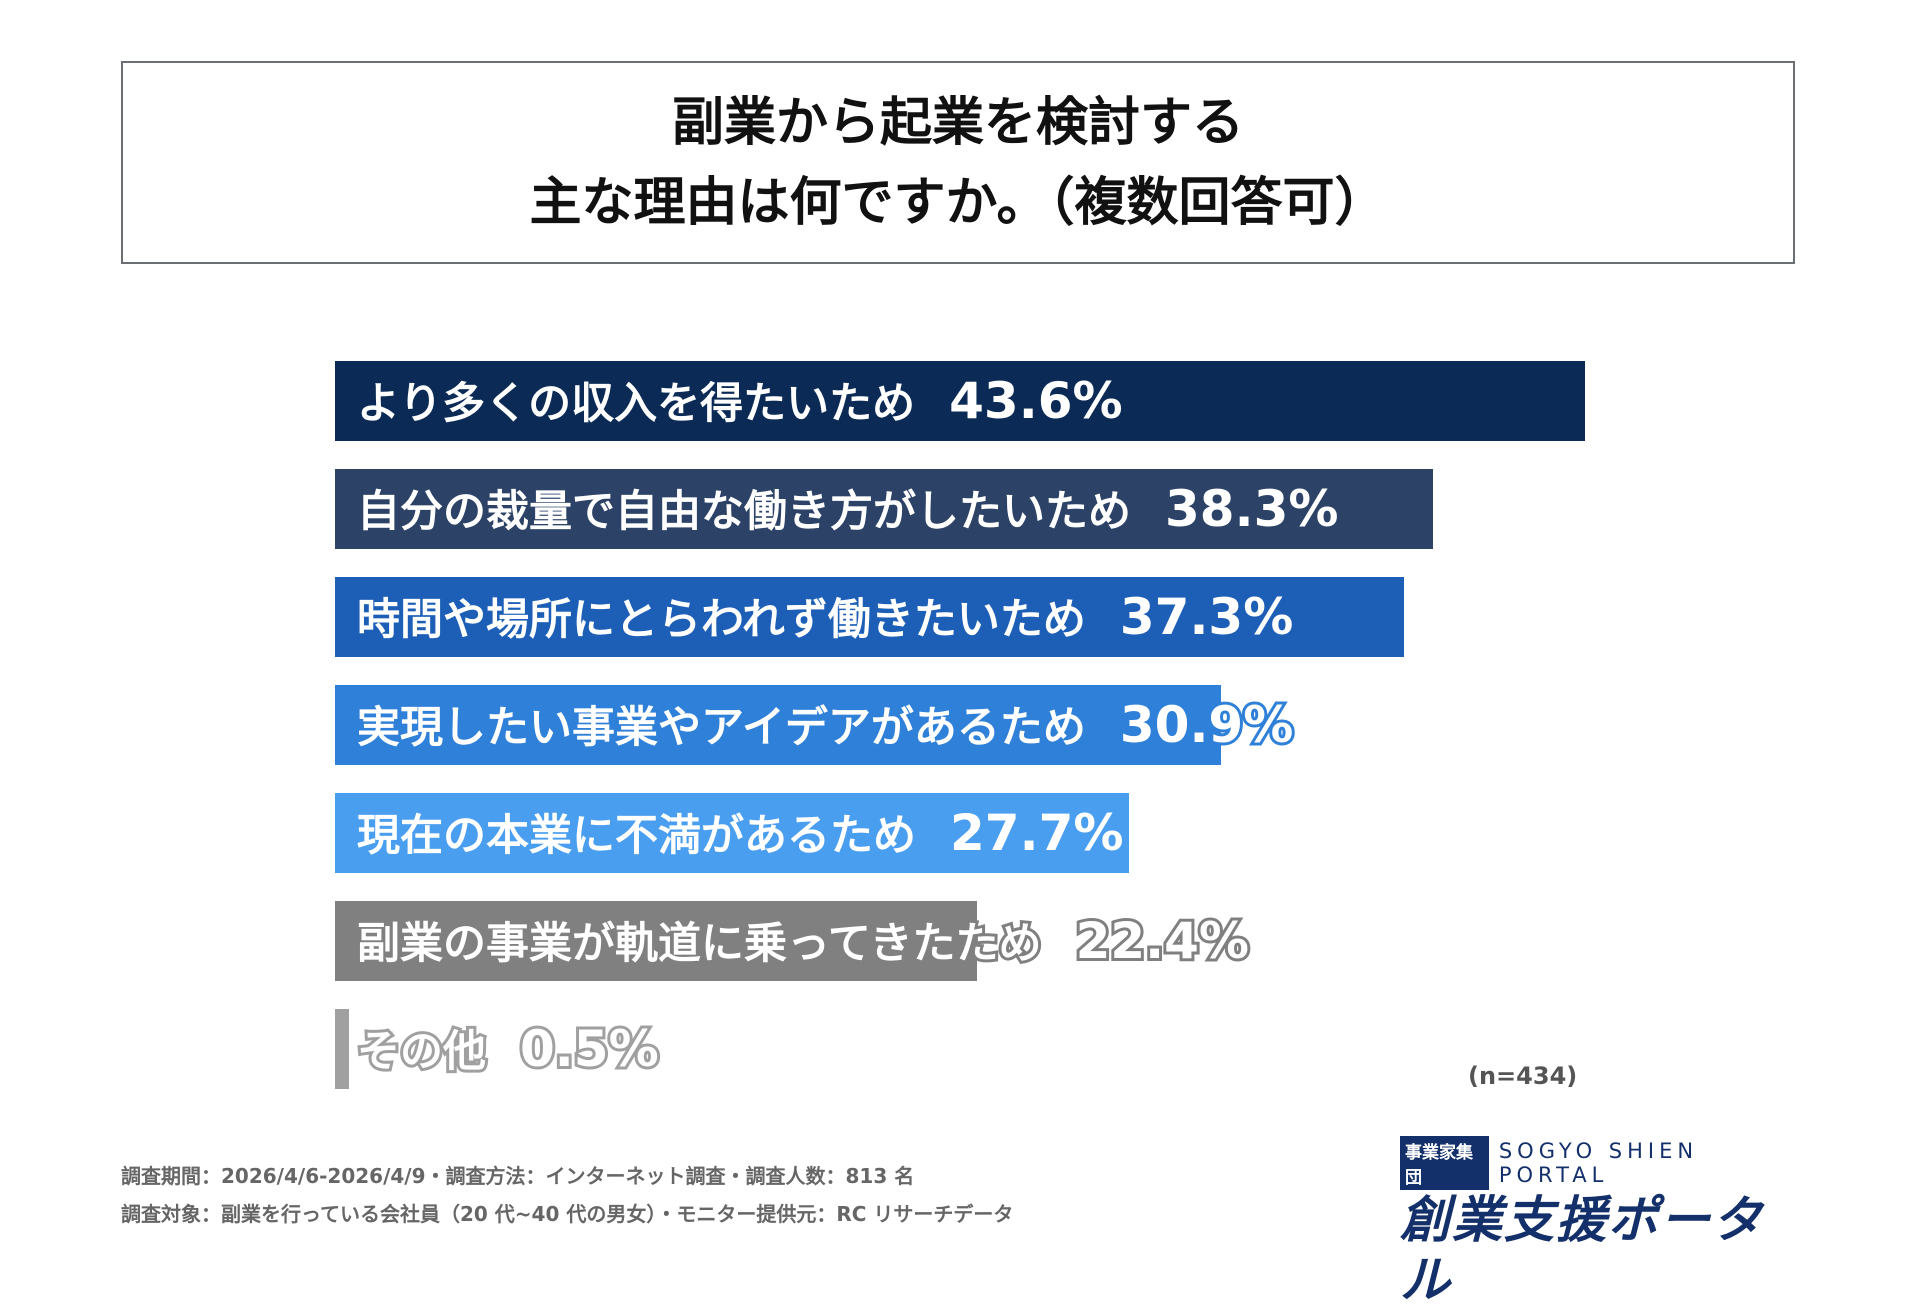 This screenshot has height=1310, width=1920. I want to click on value-label: 27.7%, so click(1036, 833).